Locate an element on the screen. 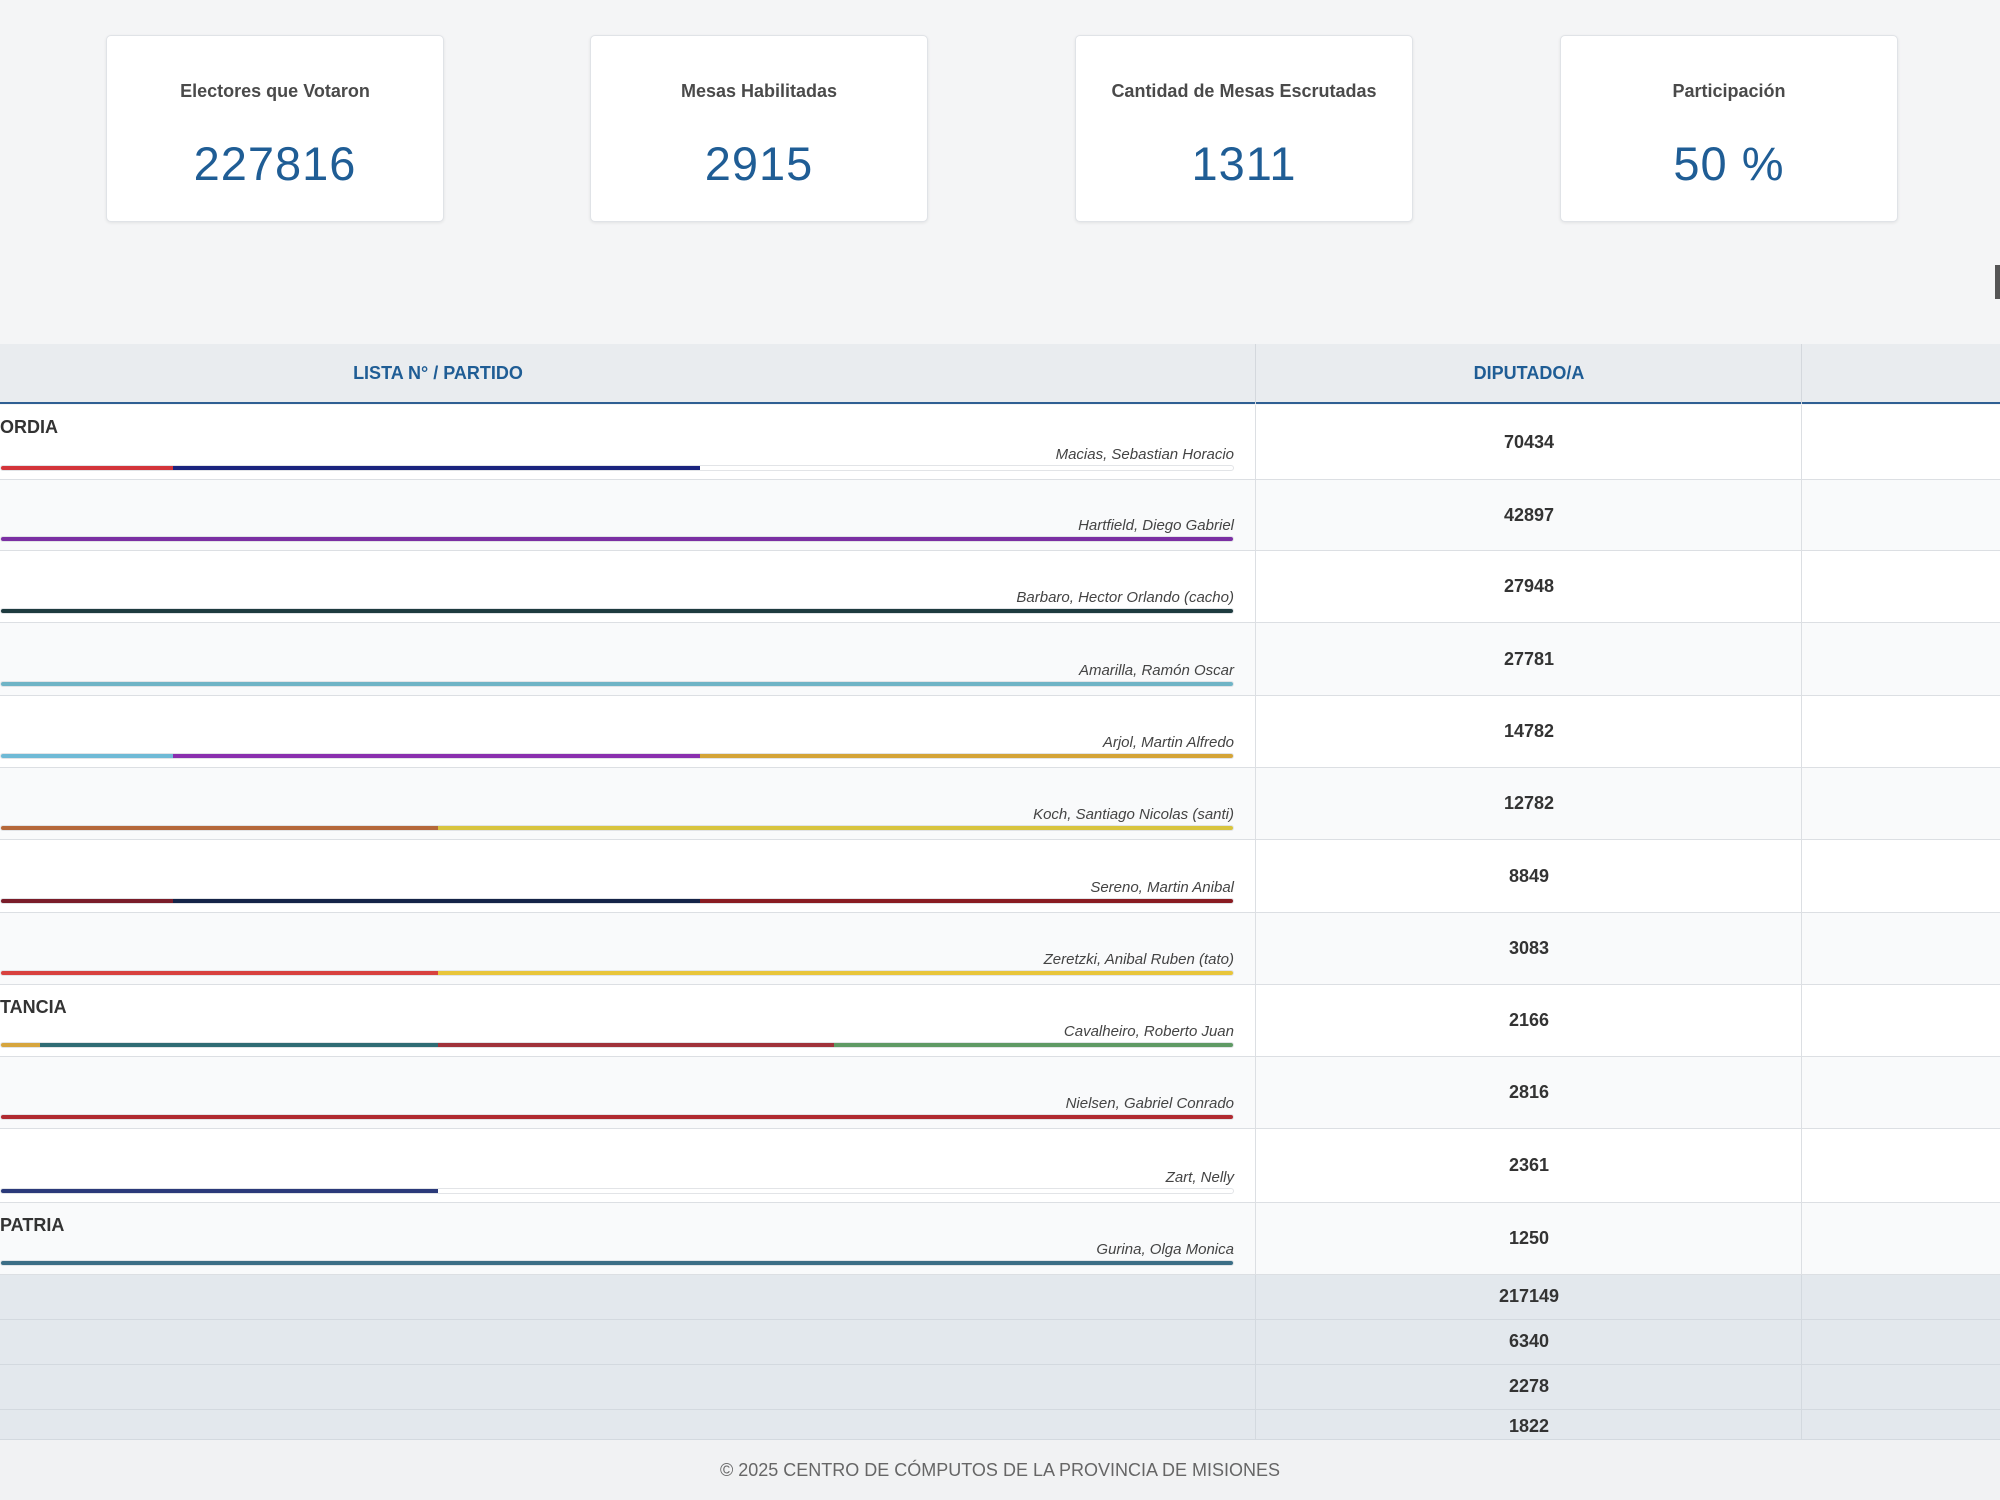 Image resolution: width=2000 pixels, height=1500 pixels. table-row: Zeretzki, Anibal Ruben (tato) 3083 is located at coordinates (1000, 949).